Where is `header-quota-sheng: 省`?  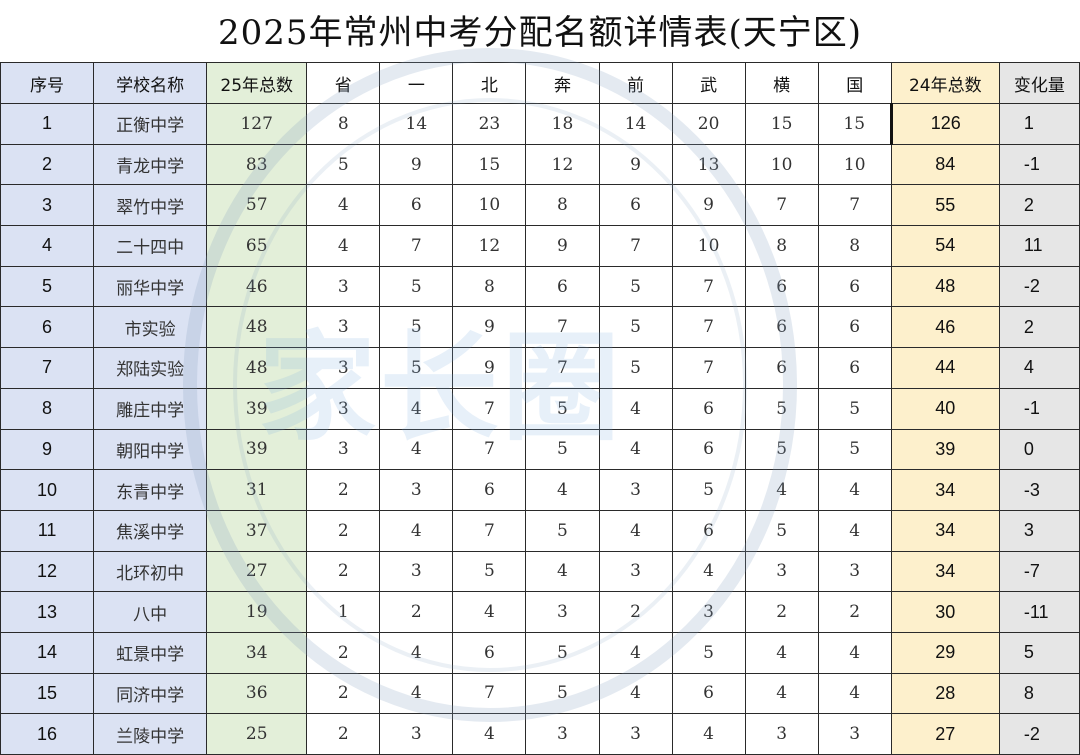
header-quota-sheng: 省 is located at coordinates (343, 83).